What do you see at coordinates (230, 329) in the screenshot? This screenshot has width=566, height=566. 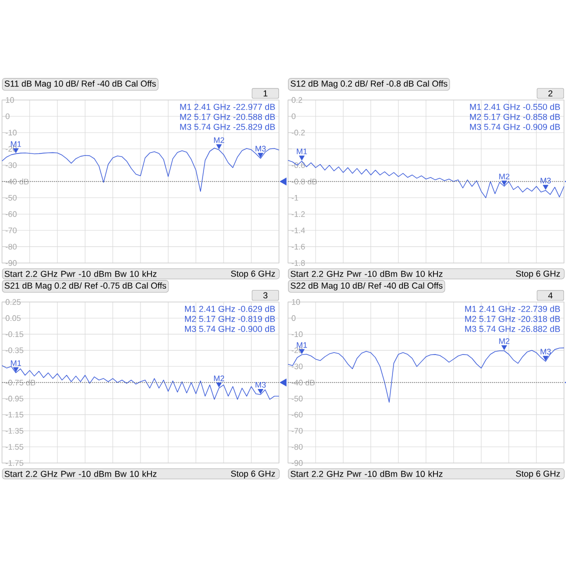 I see `annotation: M3 5.74 GHz -0.900 dB` at bounding box center [230, 329].